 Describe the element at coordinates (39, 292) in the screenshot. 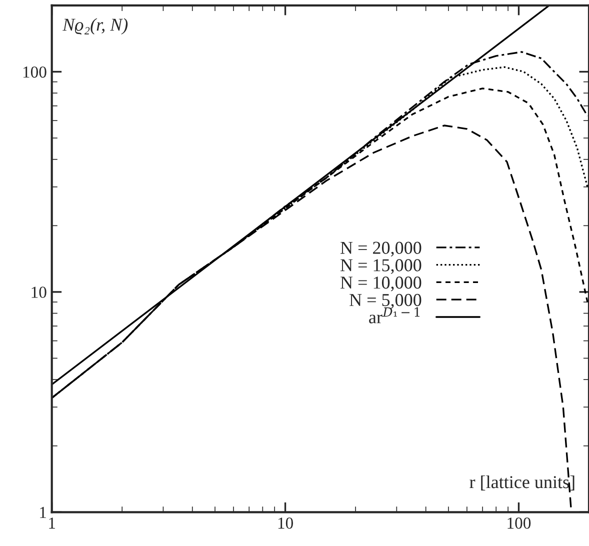

I see `y-tick-label: 10` at that location.